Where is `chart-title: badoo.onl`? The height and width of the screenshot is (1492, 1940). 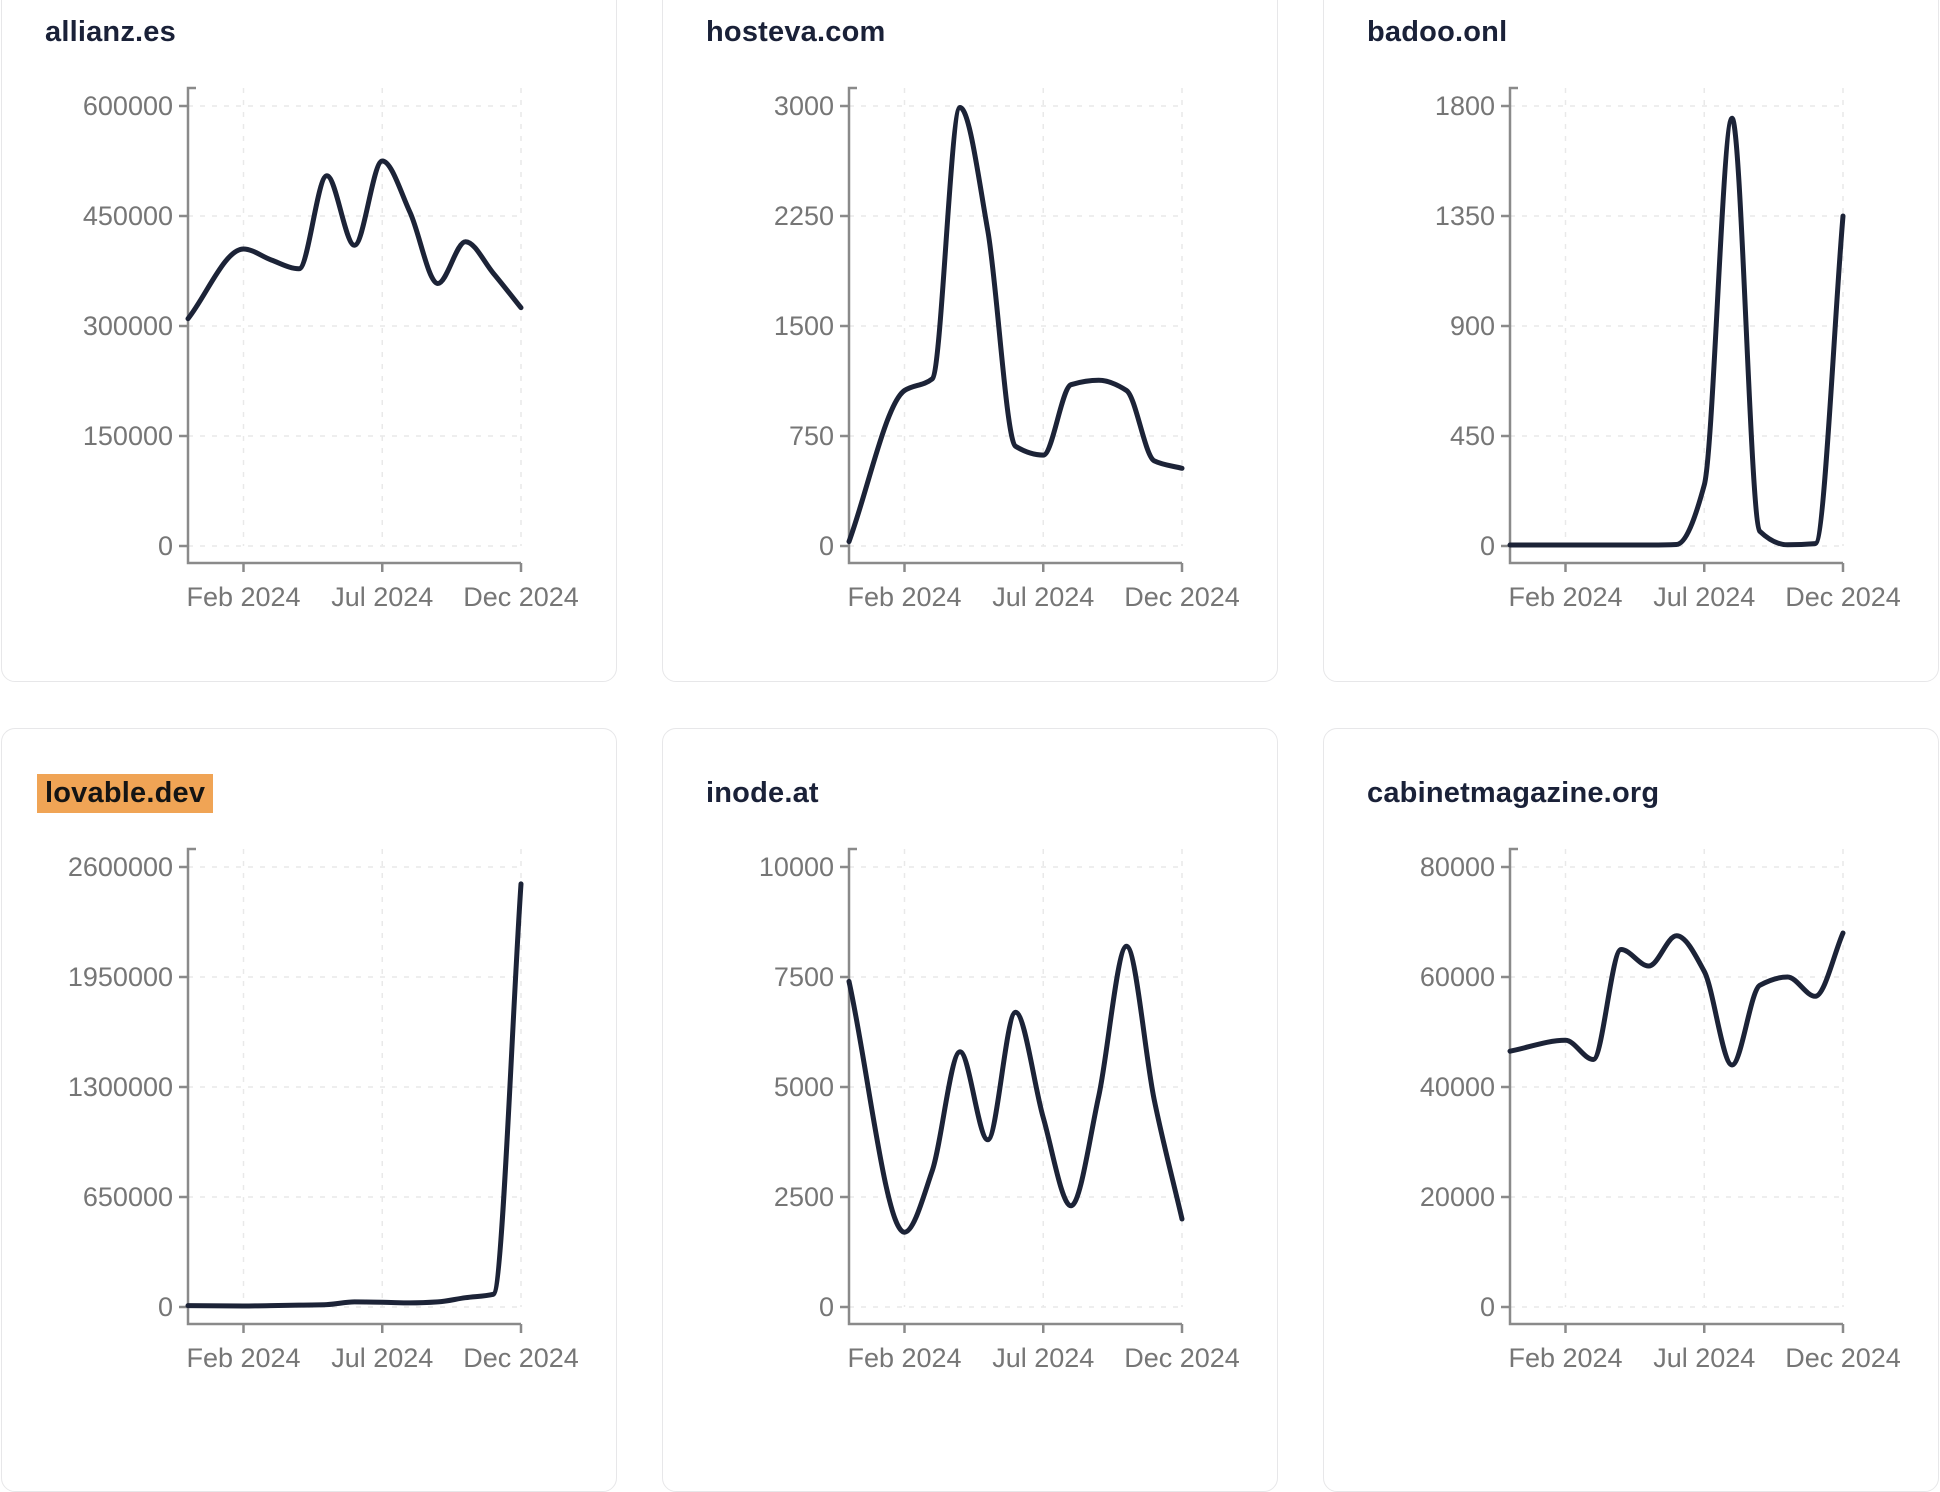 chart-title: badoo.onl is located at coordinates (1437, 32).